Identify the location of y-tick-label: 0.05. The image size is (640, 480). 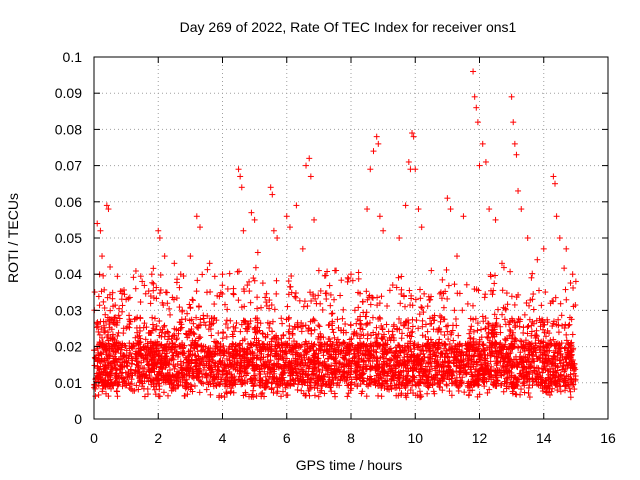
(68, 238).